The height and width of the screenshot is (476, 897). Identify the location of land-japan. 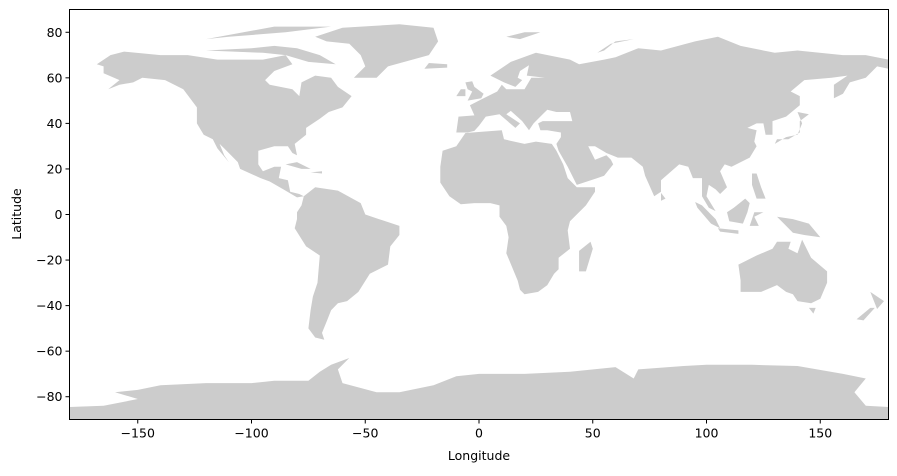
(791, 128).